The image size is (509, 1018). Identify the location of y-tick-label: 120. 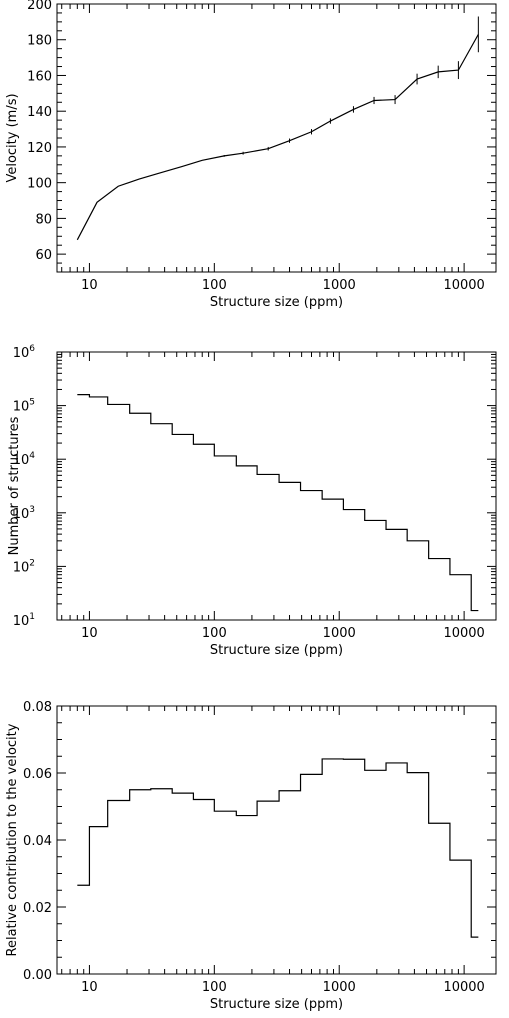
(39, 148).